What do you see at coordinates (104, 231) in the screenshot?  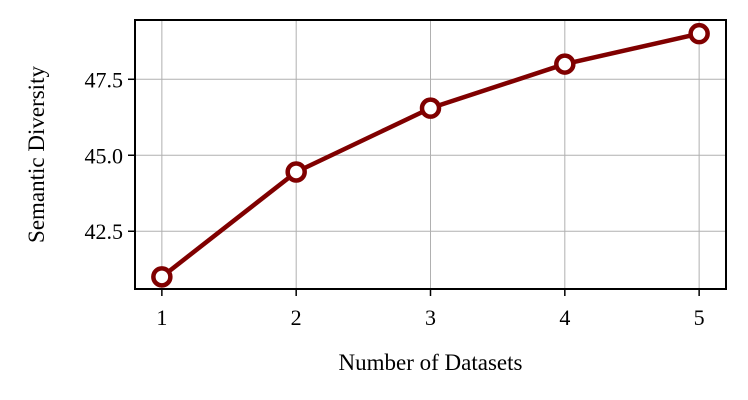 I see `y-tick-label: 42.5` at bounding box center [104, 231].